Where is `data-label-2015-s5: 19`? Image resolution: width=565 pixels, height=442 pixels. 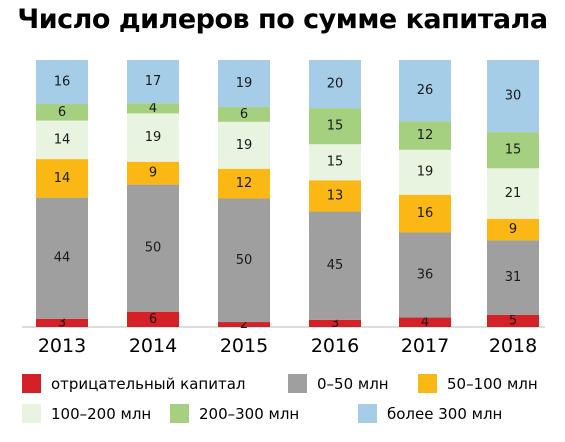
data-label-2015-s5: 19 is located at coordinates (244, 83).